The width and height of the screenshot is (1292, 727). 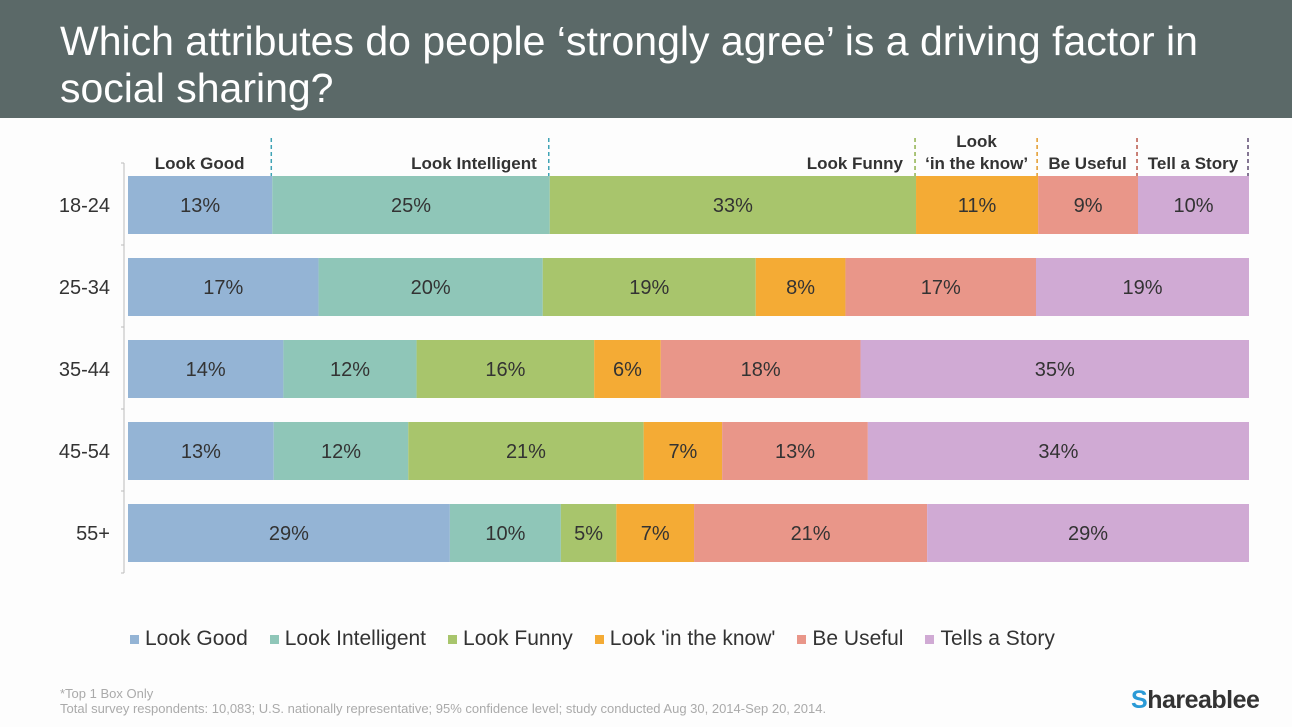 I want to click on data-label: 20%, so click(x=431, y=288).